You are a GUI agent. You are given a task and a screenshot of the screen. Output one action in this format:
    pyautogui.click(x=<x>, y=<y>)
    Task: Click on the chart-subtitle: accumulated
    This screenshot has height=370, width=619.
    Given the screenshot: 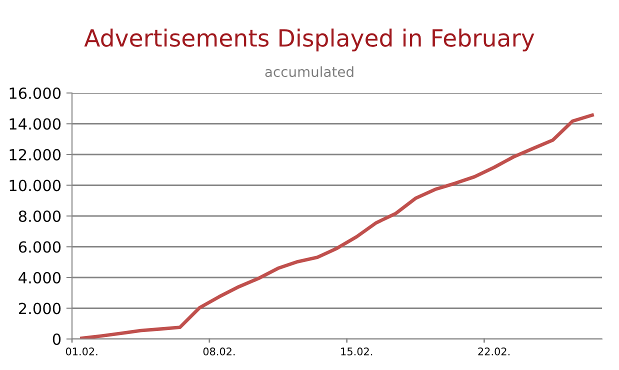 What is the action you would take?
    pyautogui.click(x=309, y=72)
    